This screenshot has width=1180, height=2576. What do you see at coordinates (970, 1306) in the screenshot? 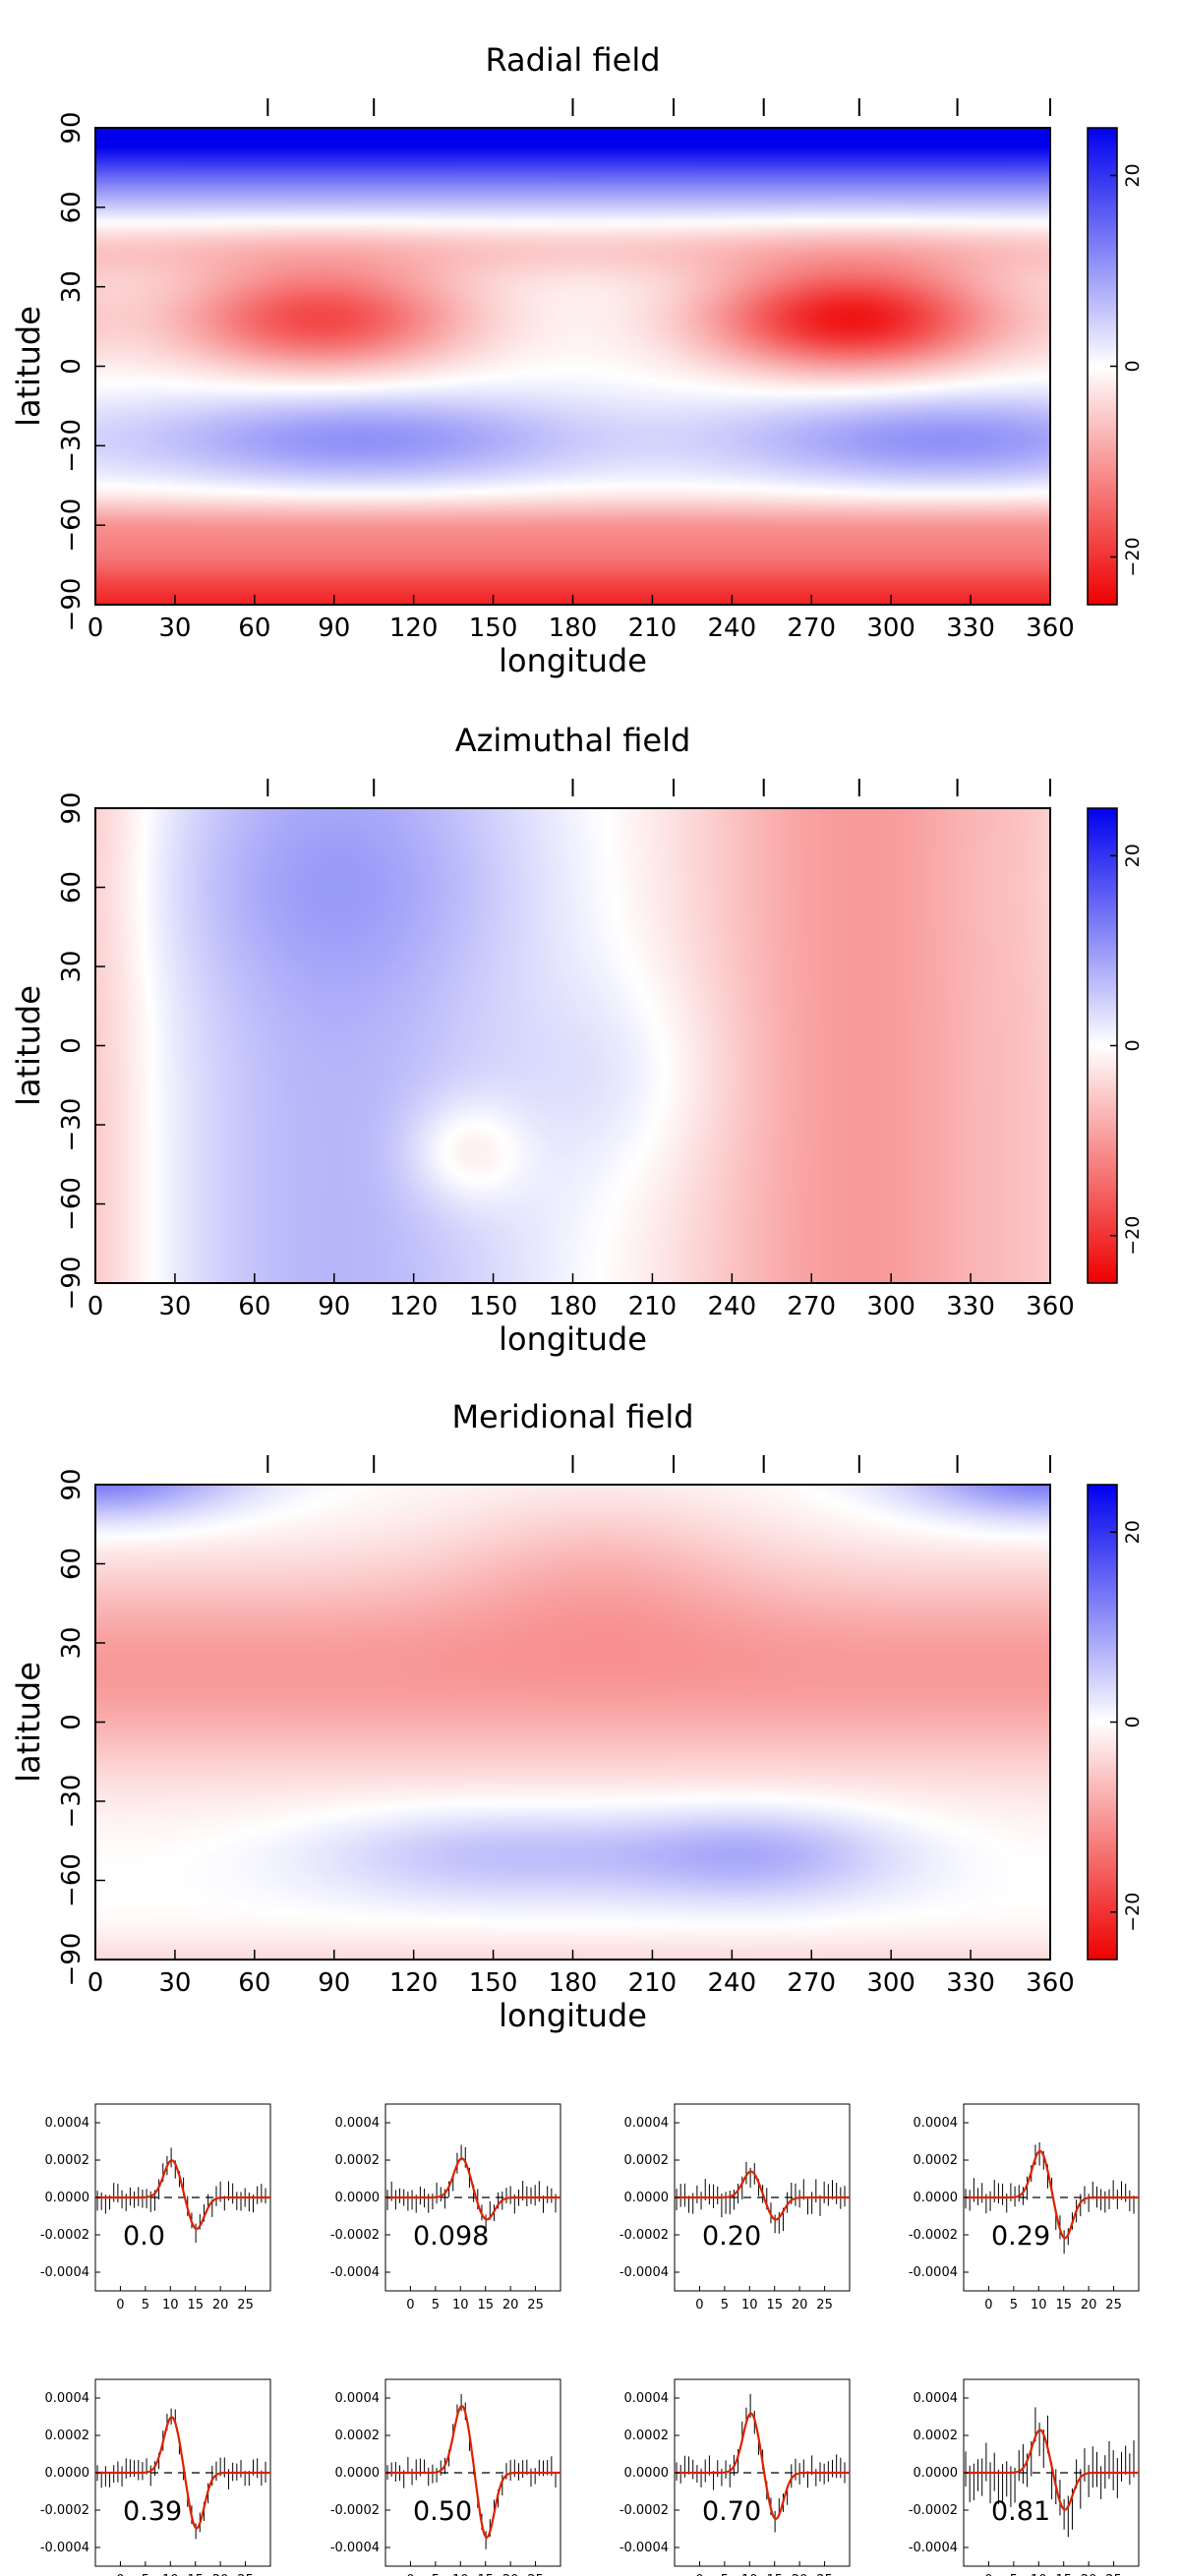
I see `x-tick-label: 330` at bounding box center [970, 1306].